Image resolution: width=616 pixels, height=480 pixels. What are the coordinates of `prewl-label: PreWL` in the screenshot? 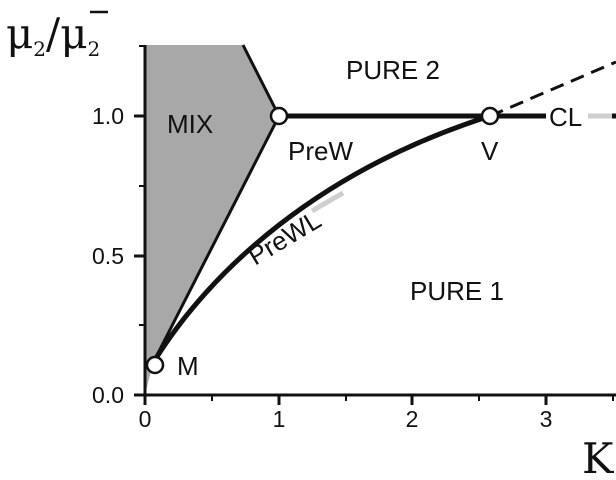 It's located at (285, 237).